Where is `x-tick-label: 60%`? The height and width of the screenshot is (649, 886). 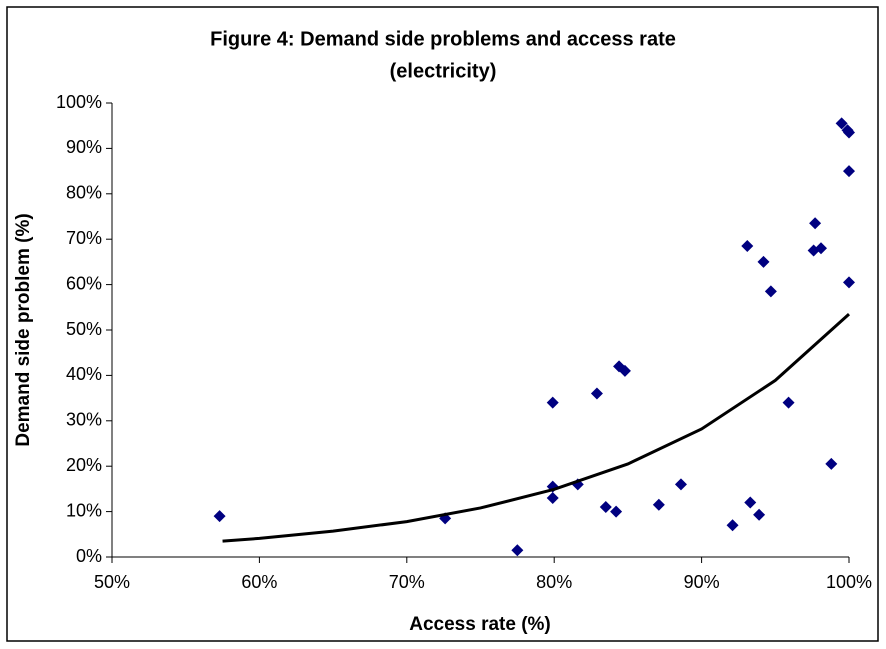 x-tick-label: 60% is located at coordinates (259, 582).